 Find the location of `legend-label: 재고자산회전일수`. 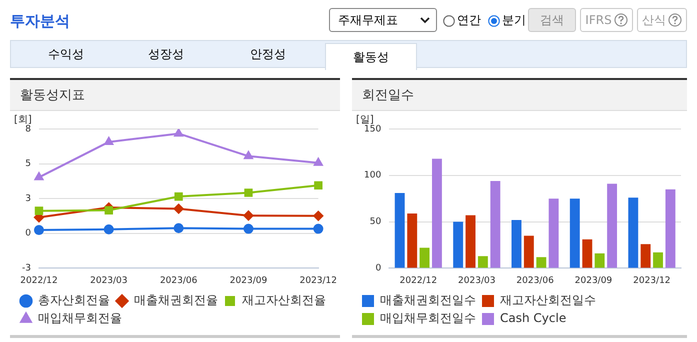

legend-label: 재고자산회전일수 is located at coordinates (548, 300).